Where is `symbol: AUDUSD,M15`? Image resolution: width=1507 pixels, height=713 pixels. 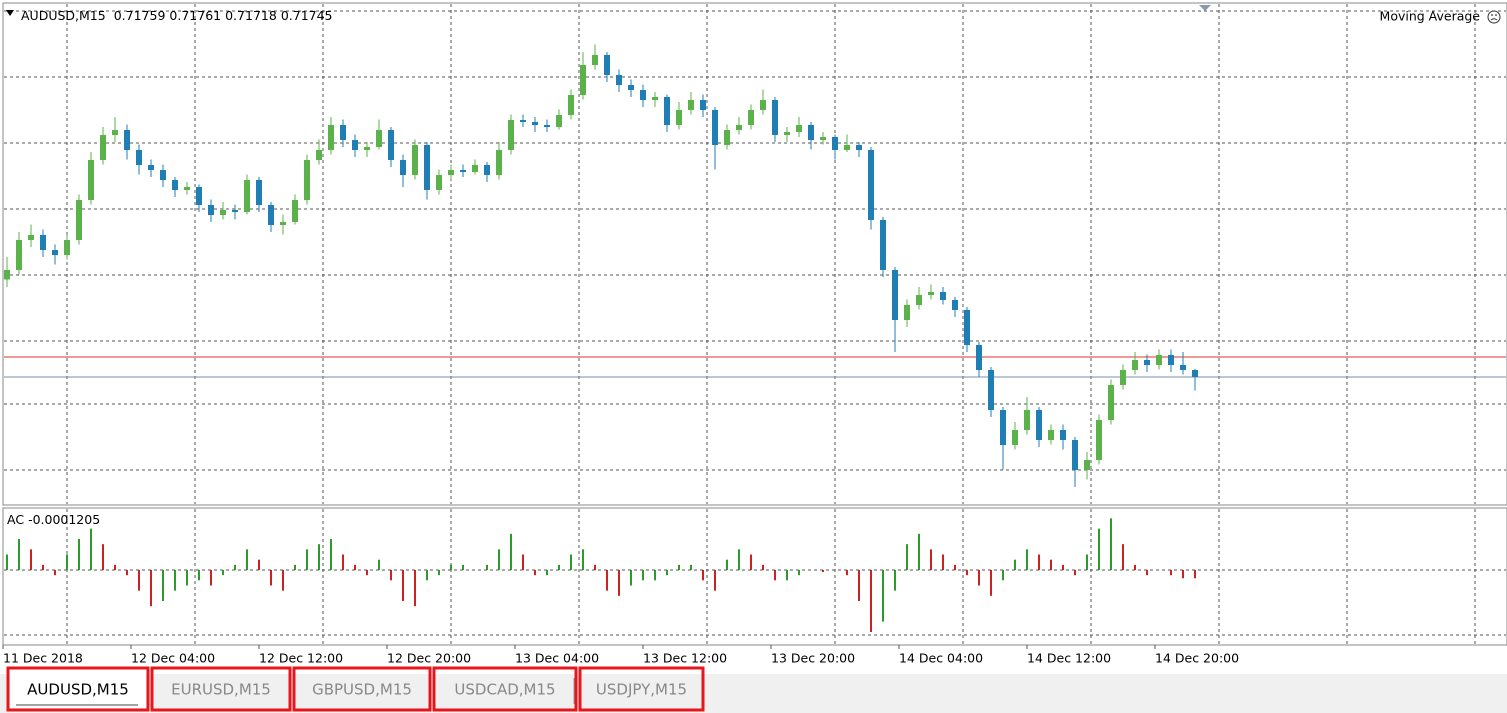
symbol: AUDUSD,M15 is located at coordinates (63, 15).